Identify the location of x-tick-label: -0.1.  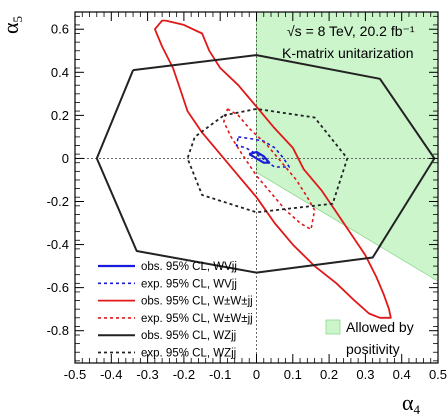
(220, 374).